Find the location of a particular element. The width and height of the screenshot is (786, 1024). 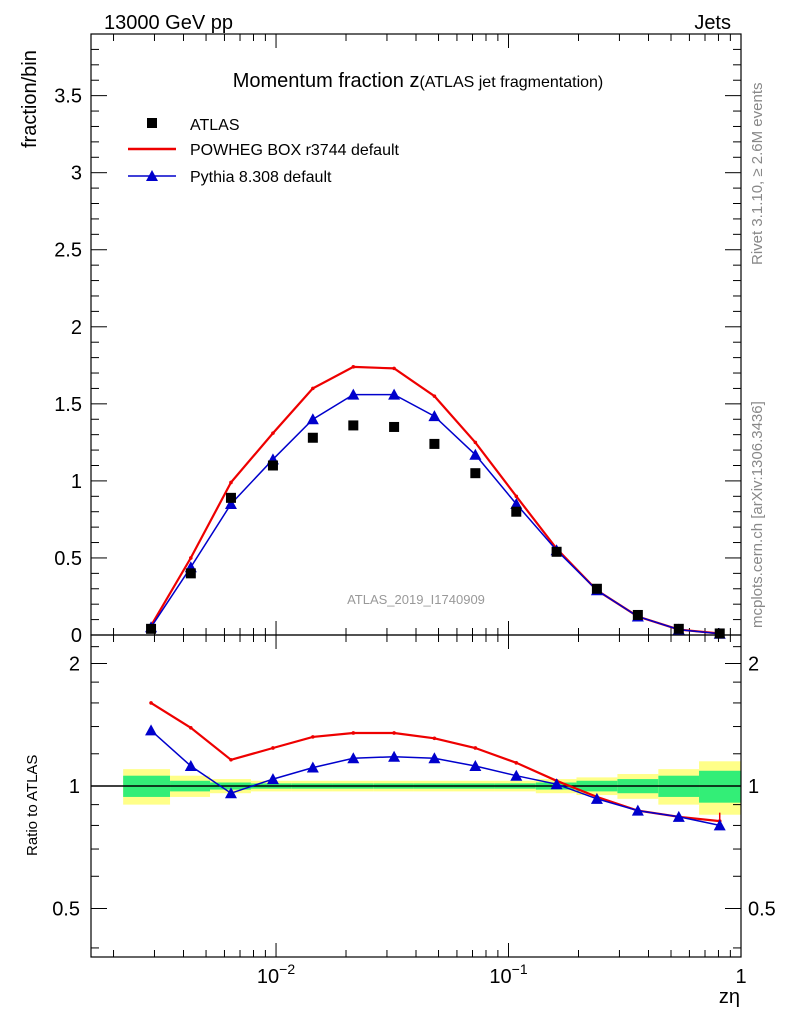

ratio-ylabel: Ratio to ATLAS is located at coordinates (32, 805).